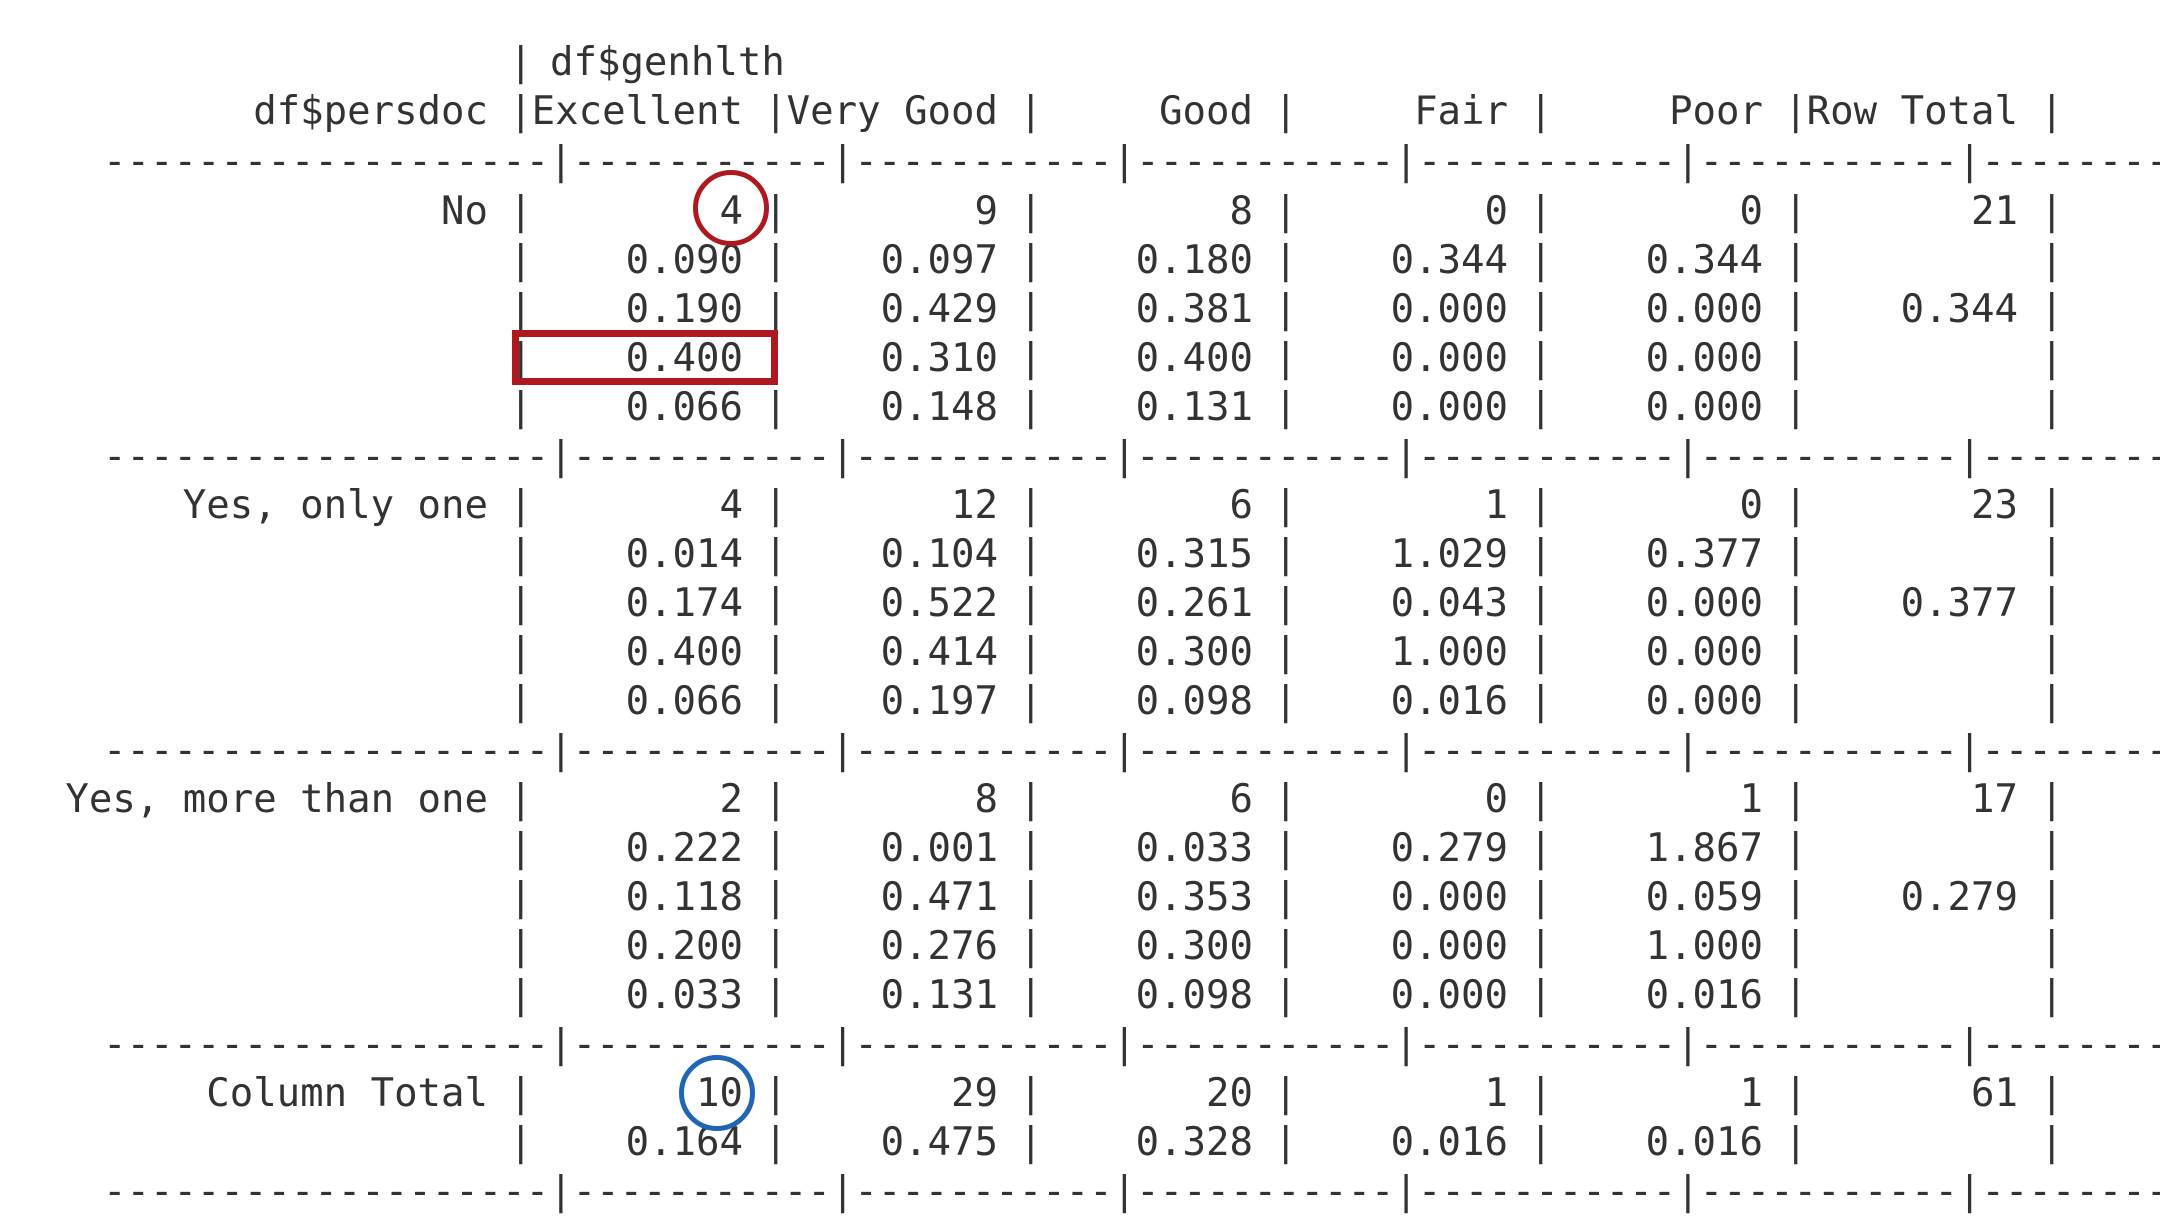  Describe the element at coordinates (1959, 603) in the screenshot. I see `row-total-cell: 0.377` at that location.